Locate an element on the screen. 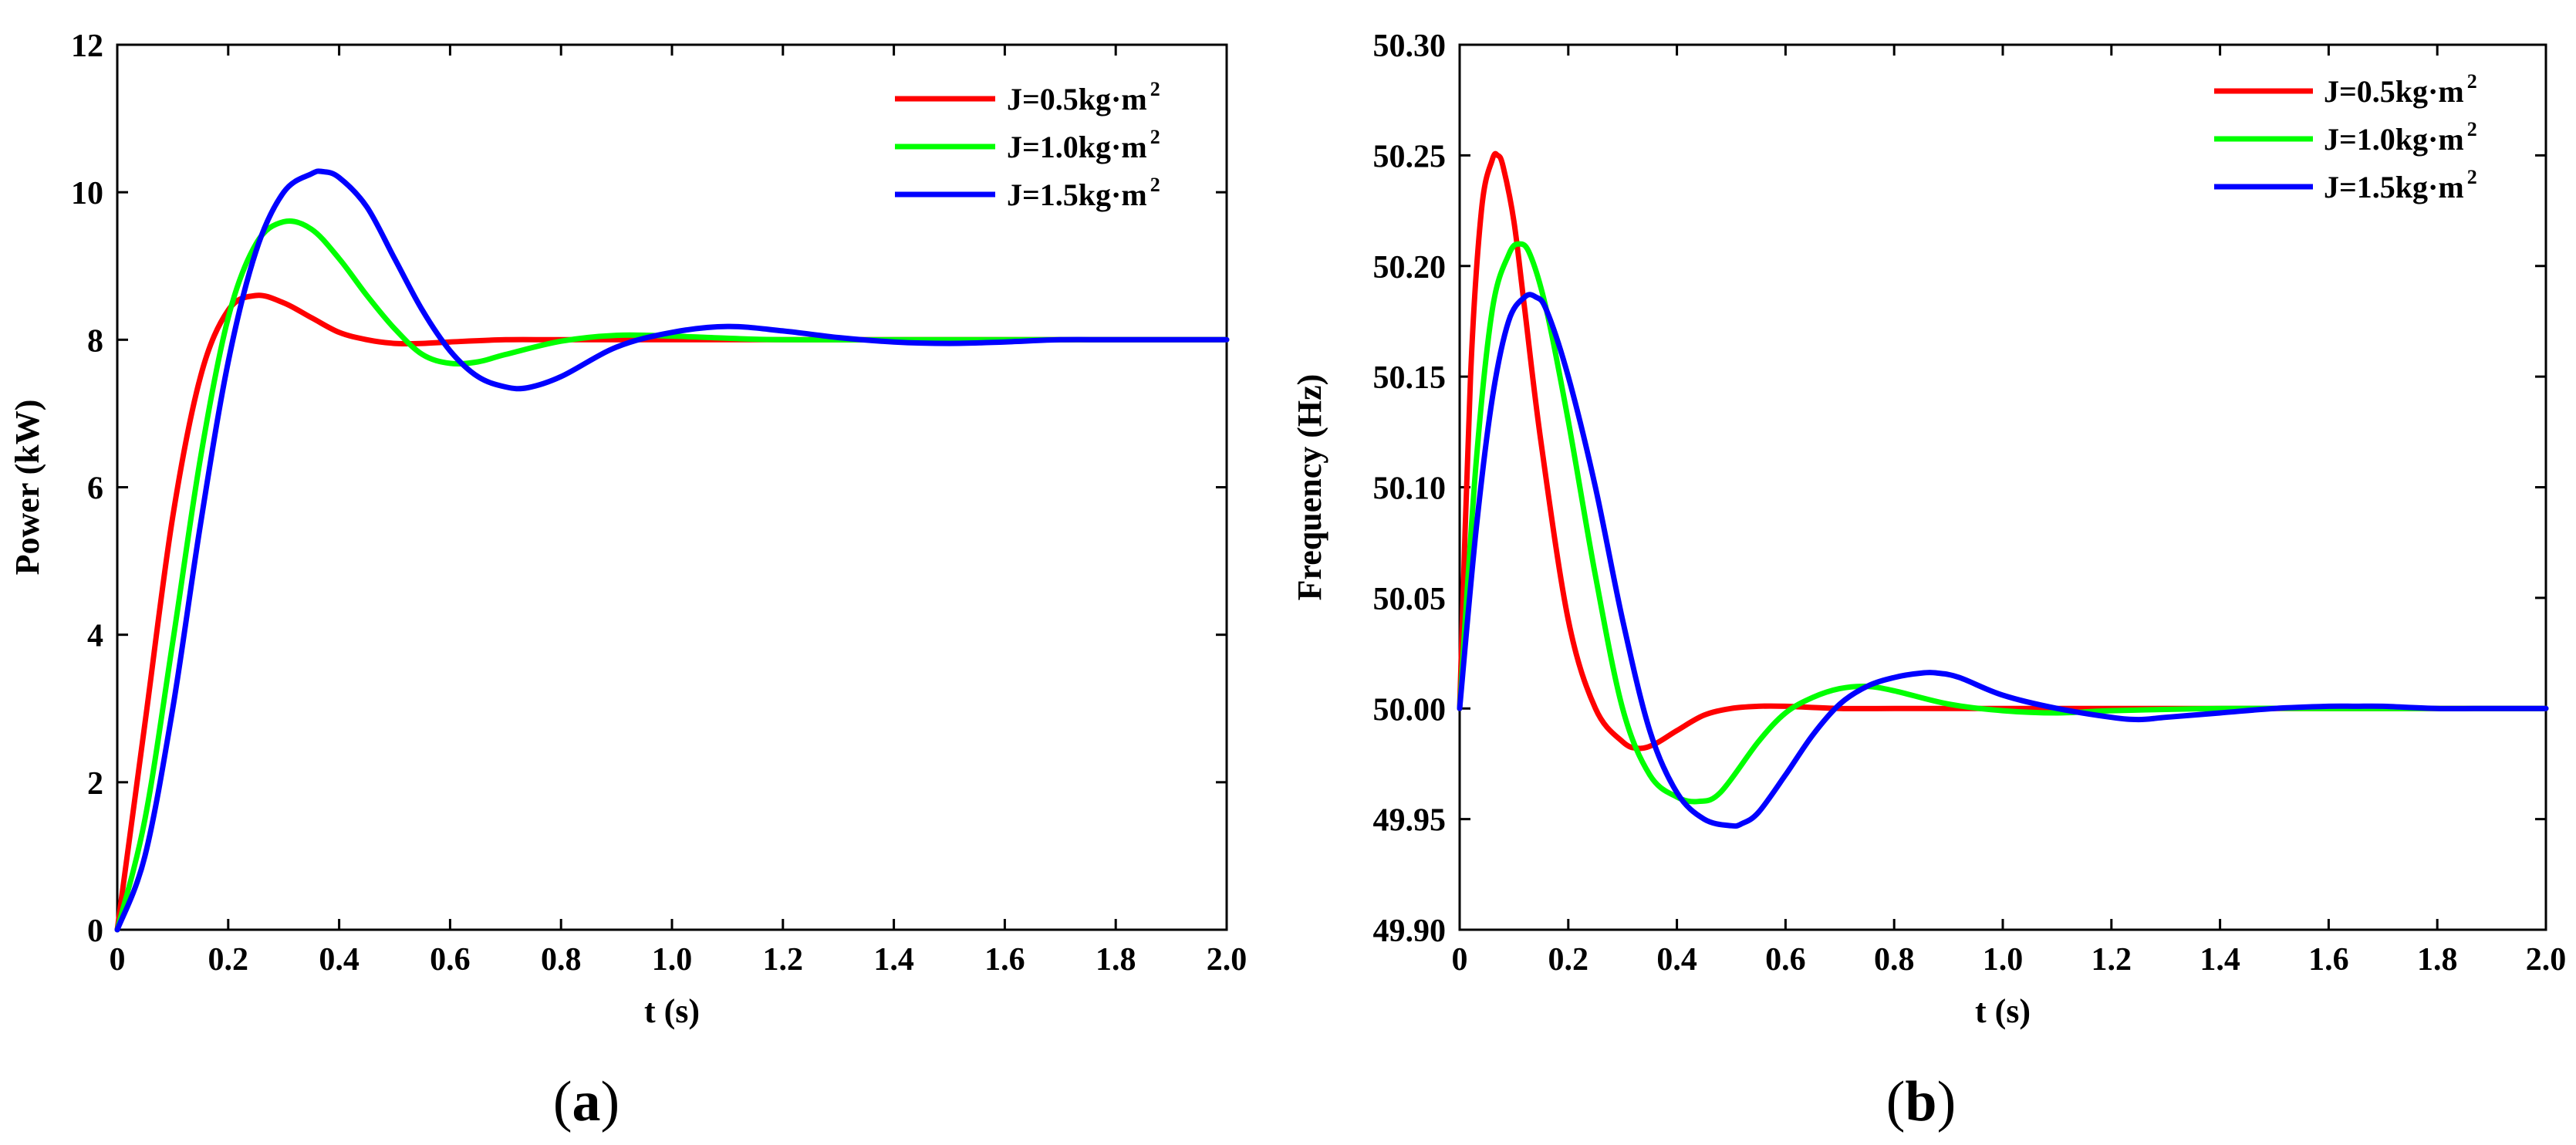 This screenshot has height=1145, width=2576. y-tick-label: 49.95 is located at coordinates (1410, 821).